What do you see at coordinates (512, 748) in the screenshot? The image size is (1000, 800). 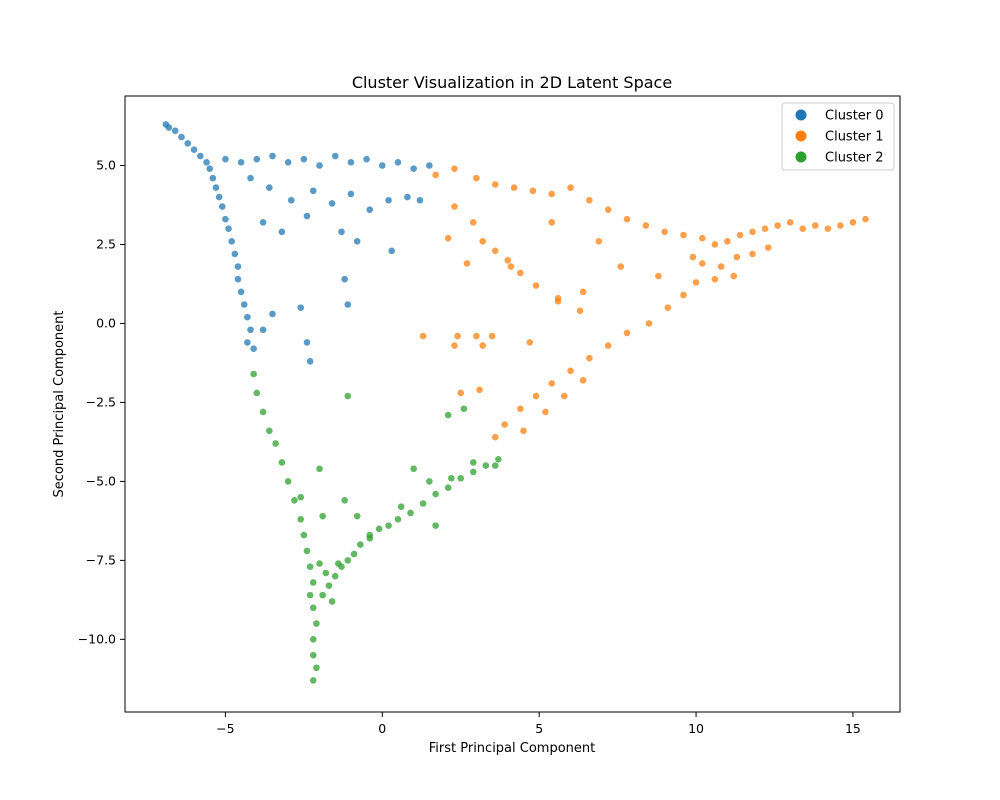 I see `x-axis-label: First Principal Component` at bounding box center [512, 748].